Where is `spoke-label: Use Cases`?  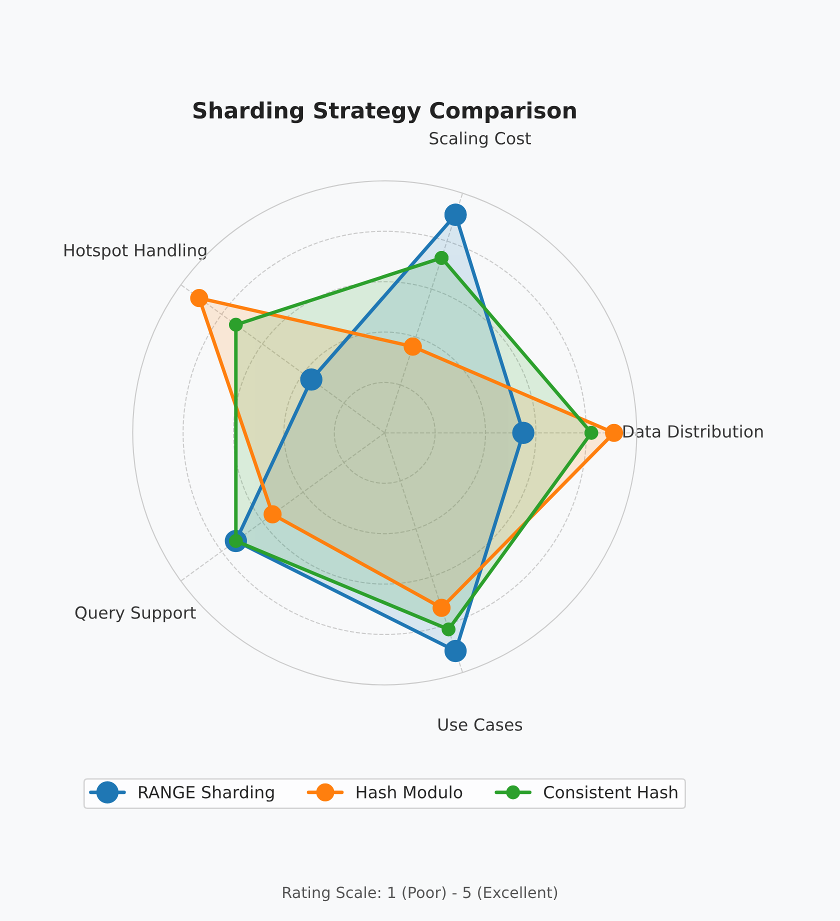 spoke-label: Use Cases is located at coordinates (480, 724).